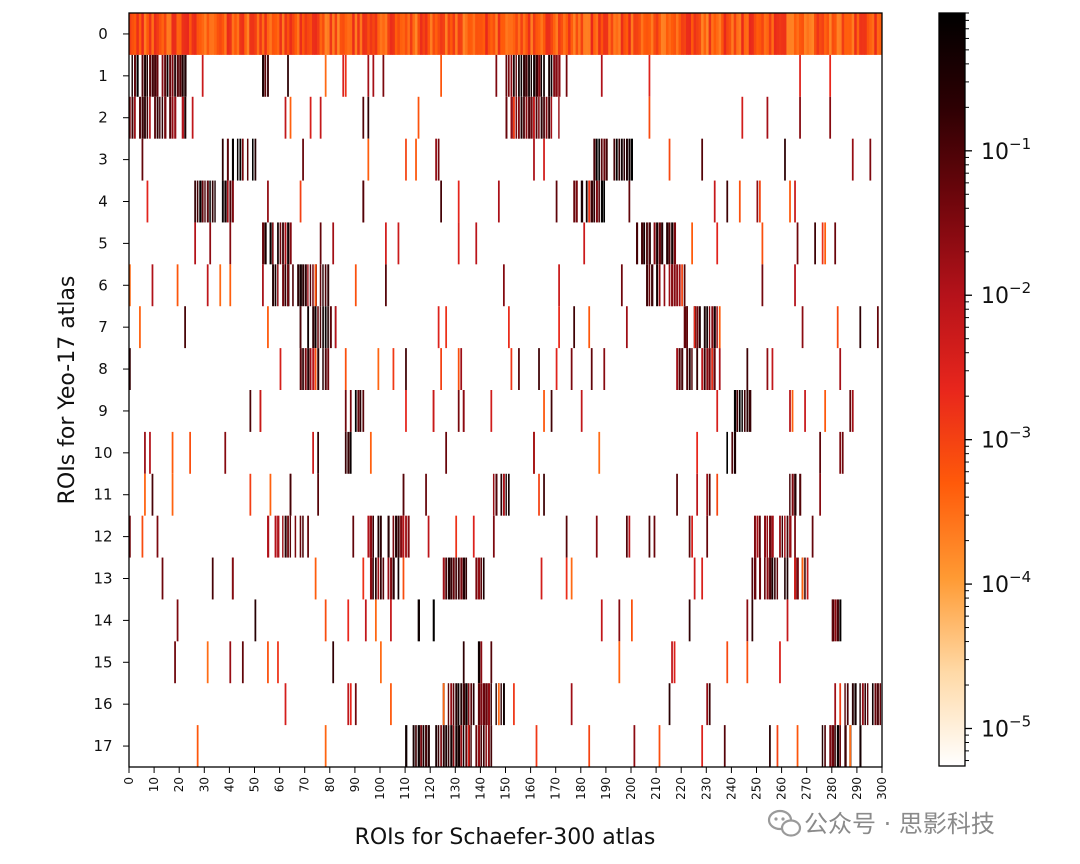 Image resolution: width=1080 pixels, height=864 pixels. What do you see at coordinates (706, 788) in the screenshot?
I see `x-tick-label: 230` at bounding box center [706, 788].